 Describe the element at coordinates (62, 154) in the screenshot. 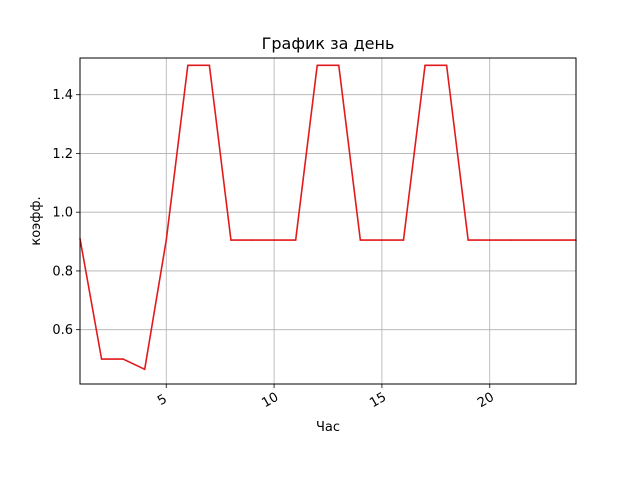

I see `y-tick-label: 1.2` at that location.